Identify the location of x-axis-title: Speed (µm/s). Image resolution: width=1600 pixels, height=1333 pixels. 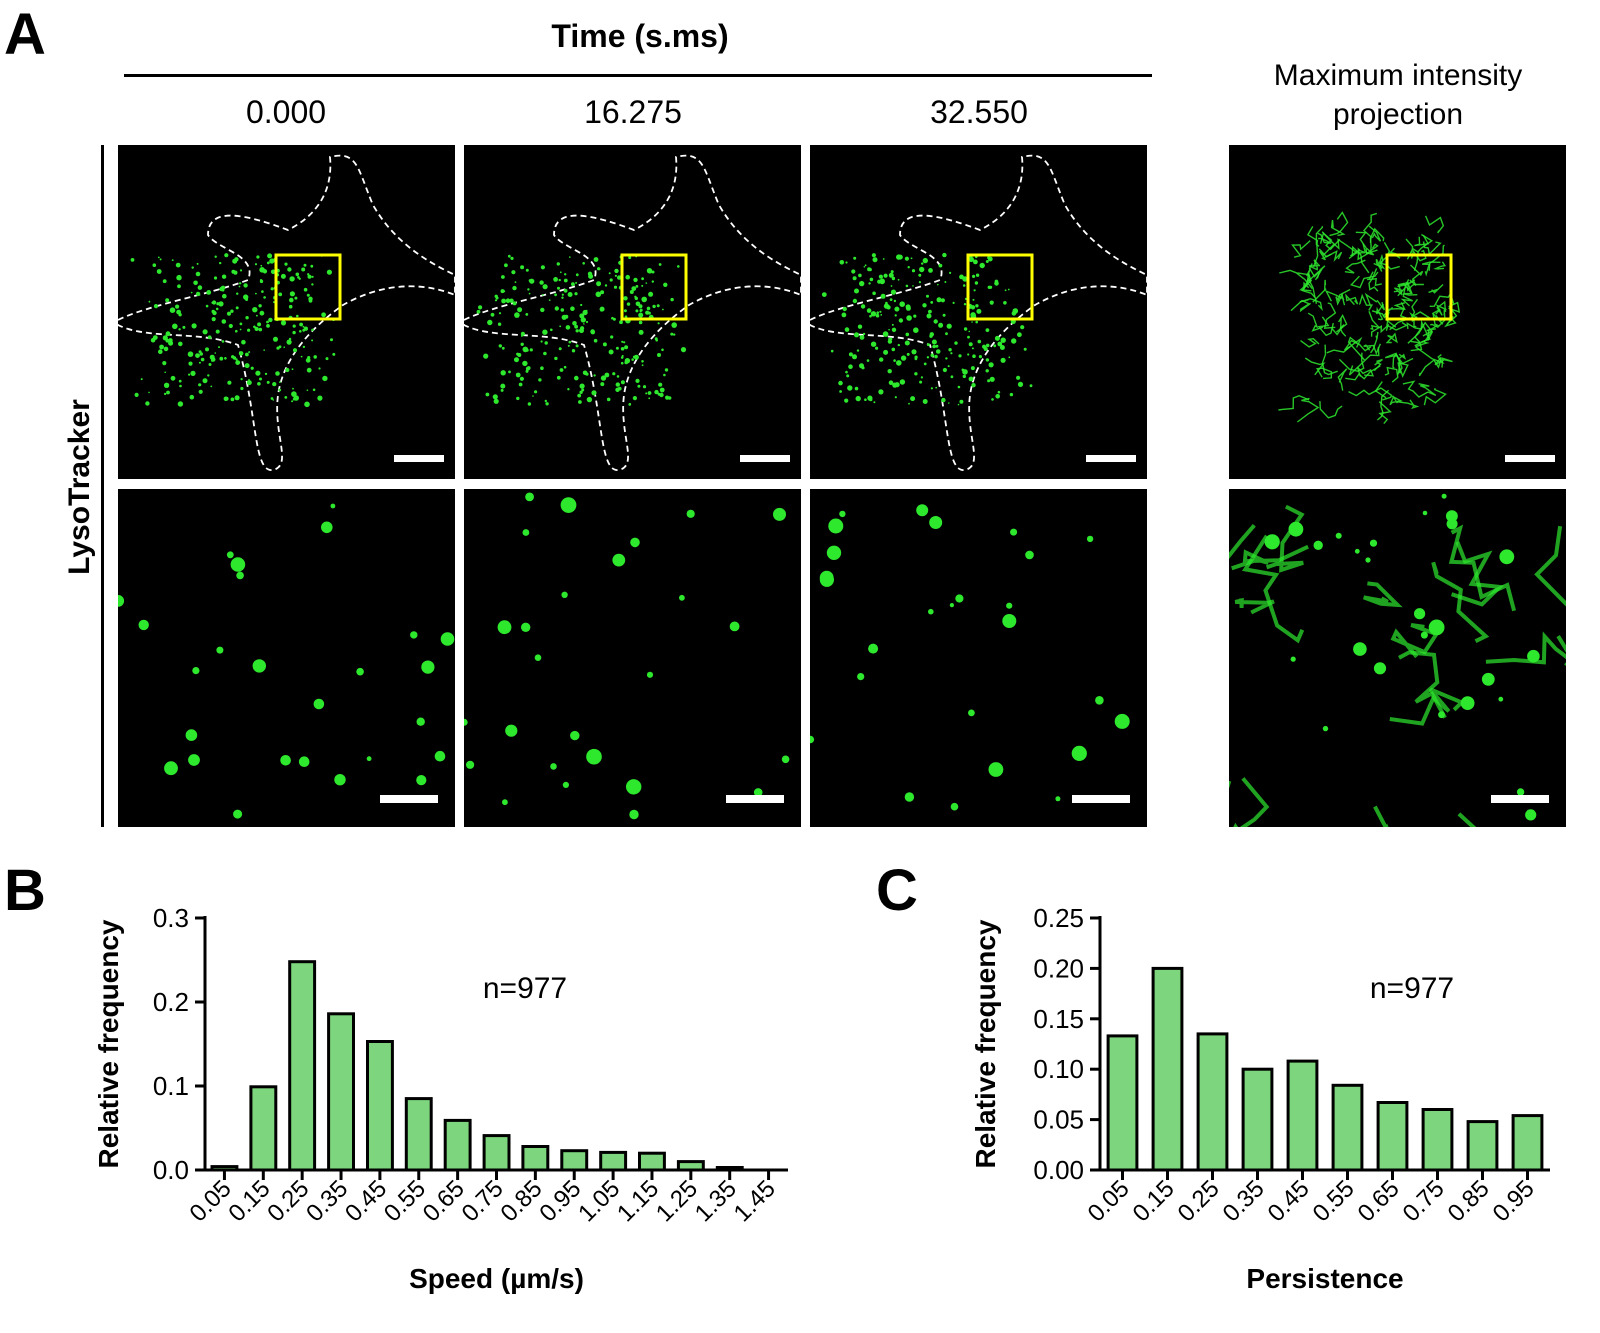
(496, 1278).